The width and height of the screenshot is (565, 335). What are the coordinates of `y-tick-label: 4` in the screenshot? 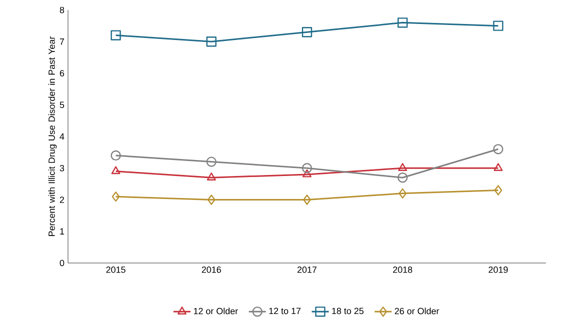 It's located at (62, 136).